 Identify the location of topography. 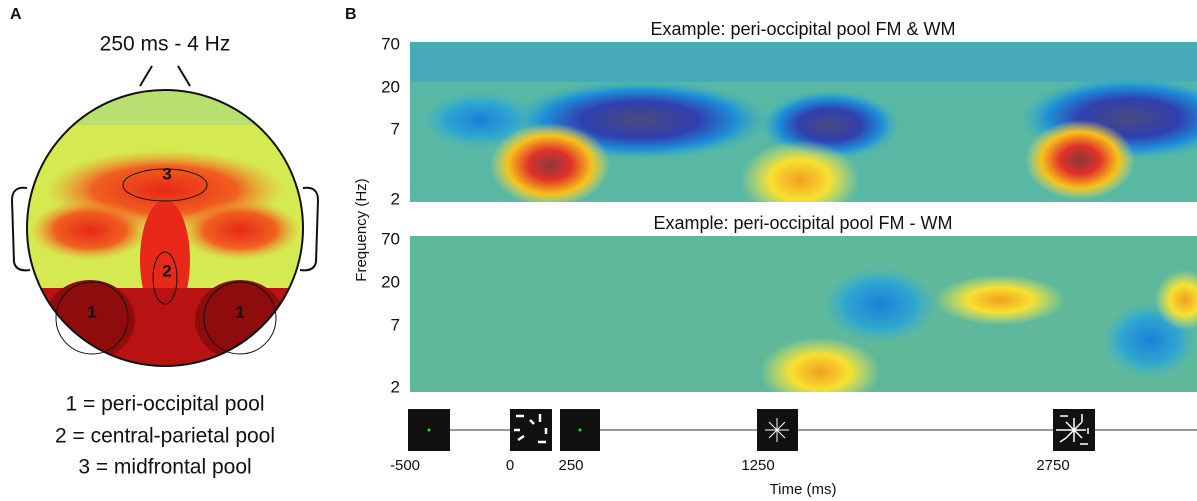
(165, 228).